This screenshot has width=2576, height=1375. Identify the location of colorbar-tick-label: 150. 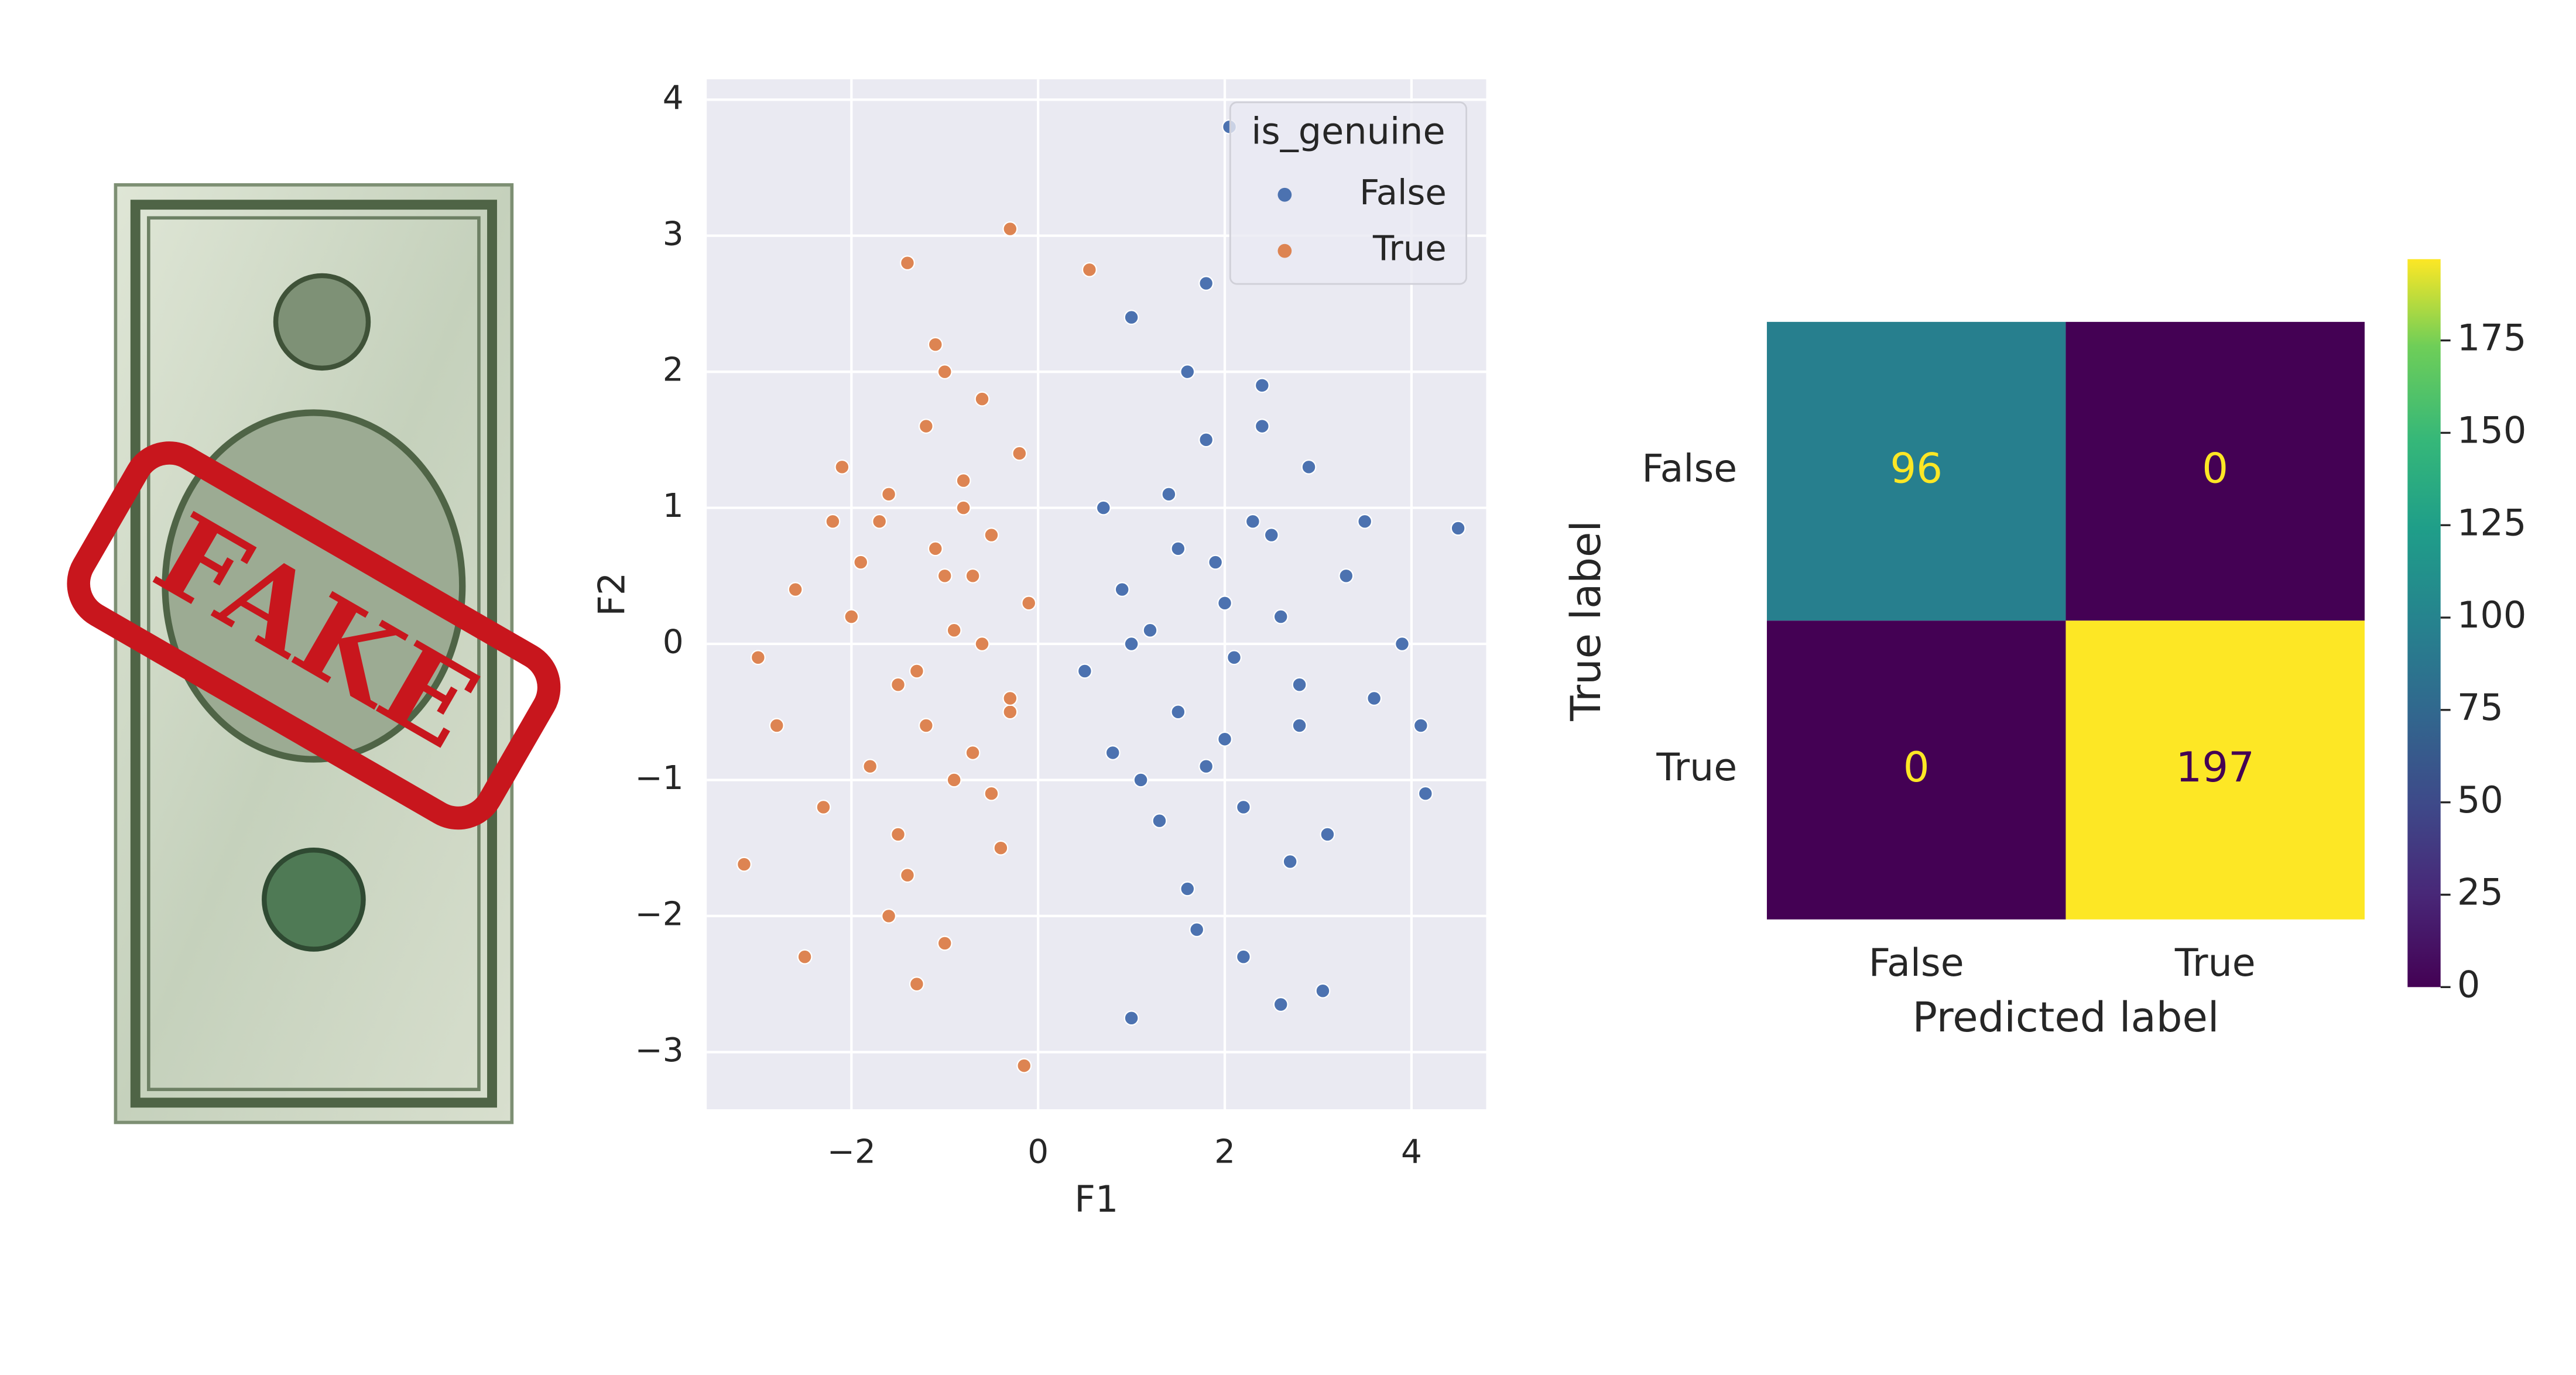
(2491, 430).